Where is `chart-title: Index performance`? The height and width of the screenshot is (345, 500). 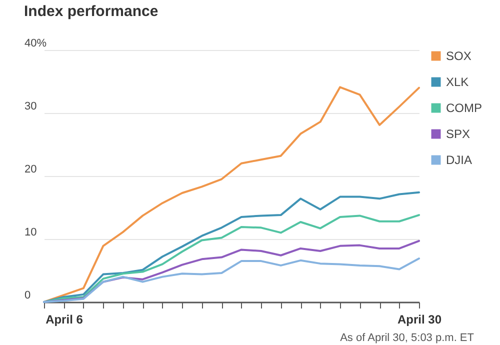
chart-title: Index performance is located at coordinates (91, 11).